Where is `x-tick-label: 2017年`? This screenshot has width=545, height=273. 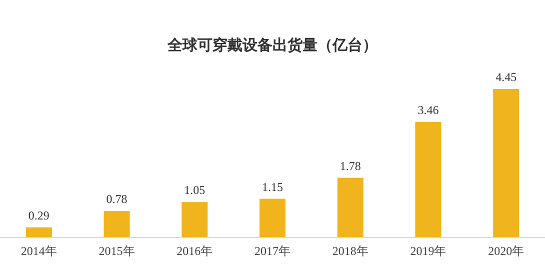 x-tick-label: 2017年 is located at coordinates (272, 251).